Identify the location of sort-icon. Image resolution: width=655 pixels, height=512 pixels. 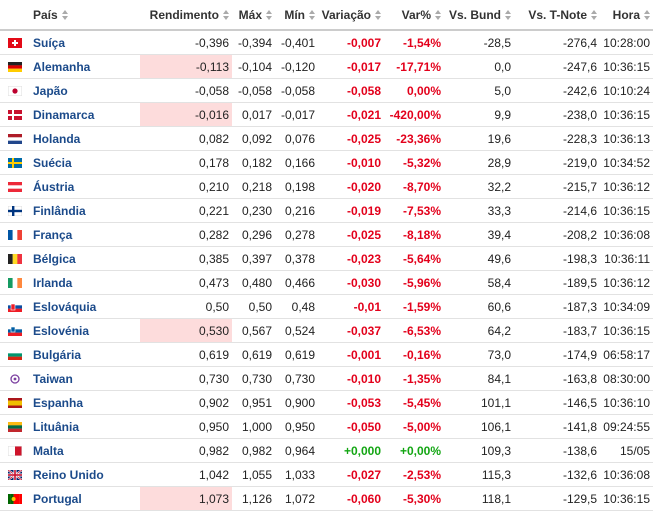
(594, 15).